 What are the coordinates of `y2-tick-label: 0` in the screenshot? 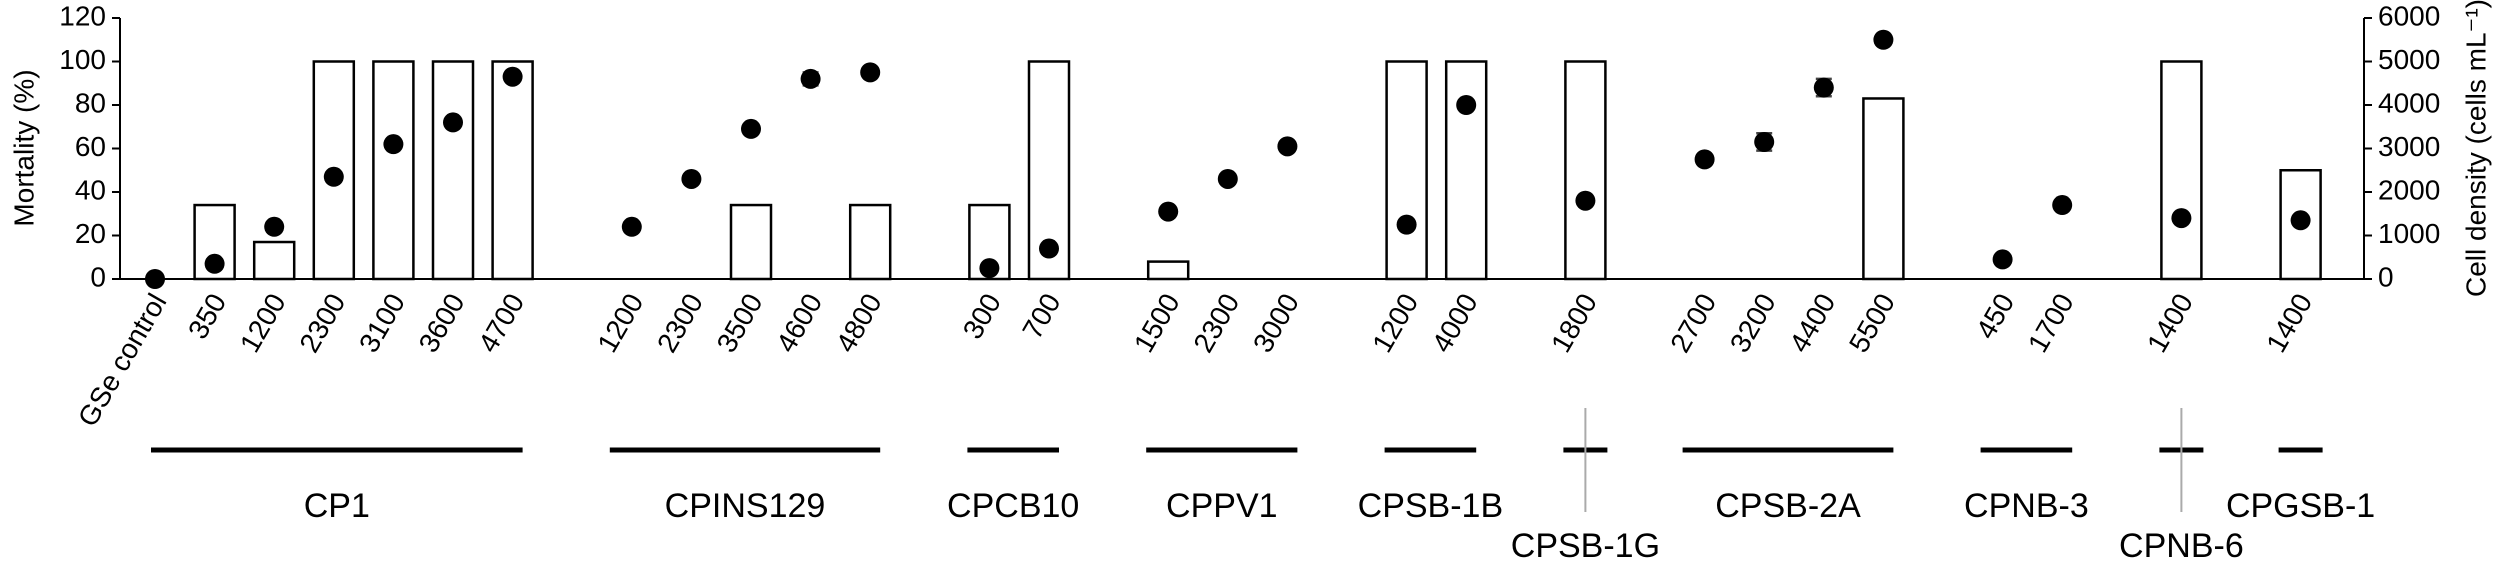 It's located at (2386, 276).